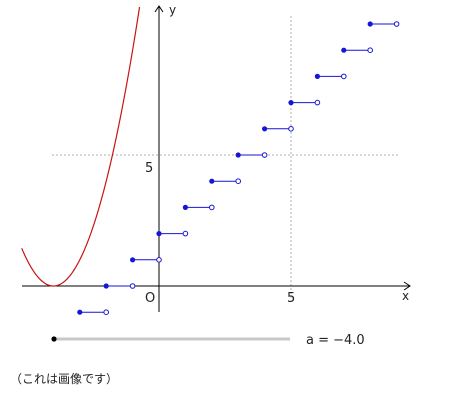  I want to click on slider-value-label: a = −4.0, so click(335, 340).